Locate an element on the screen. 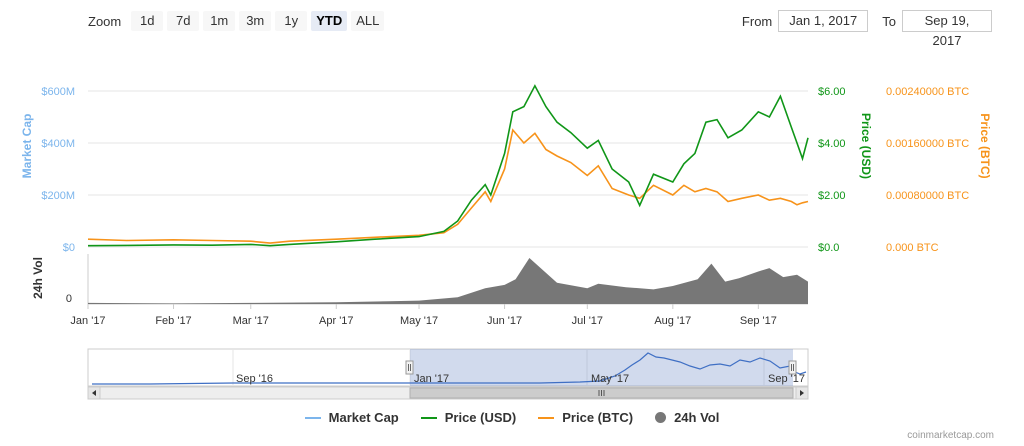 Image resolution: width=1024 pixels, height=446 pixels. price-usd-axis-title: Price (USD) is located at coordinates (866, 146).